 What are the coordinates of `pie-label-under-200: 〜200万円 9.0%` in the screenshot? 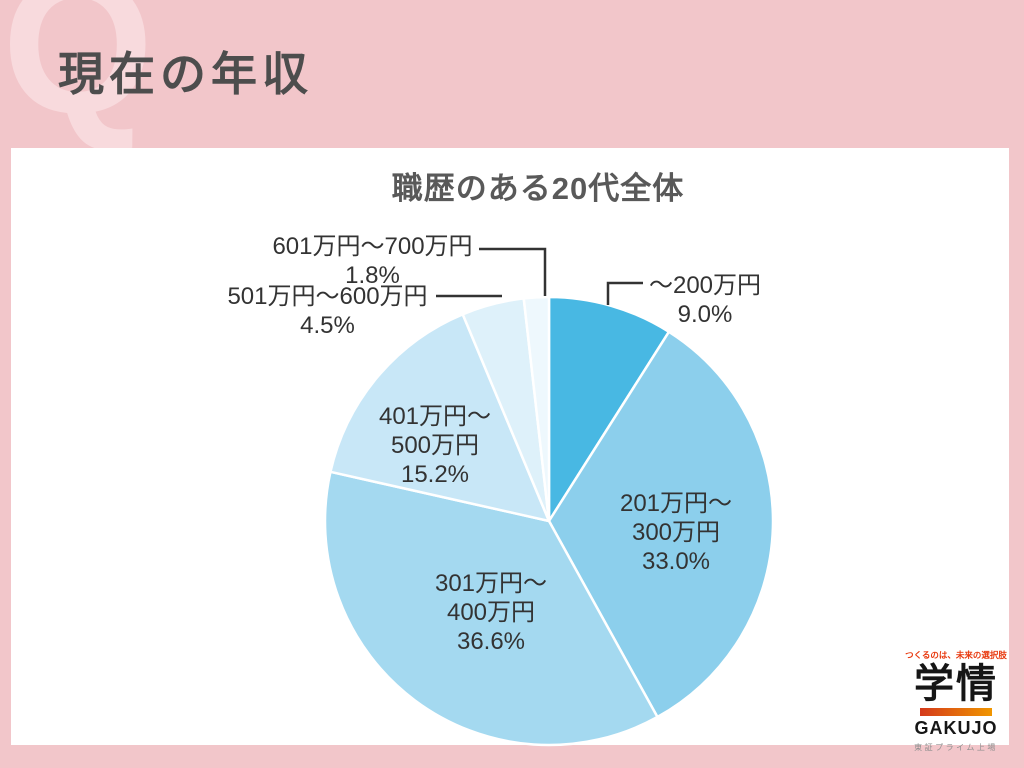 It's located at (705, 300).